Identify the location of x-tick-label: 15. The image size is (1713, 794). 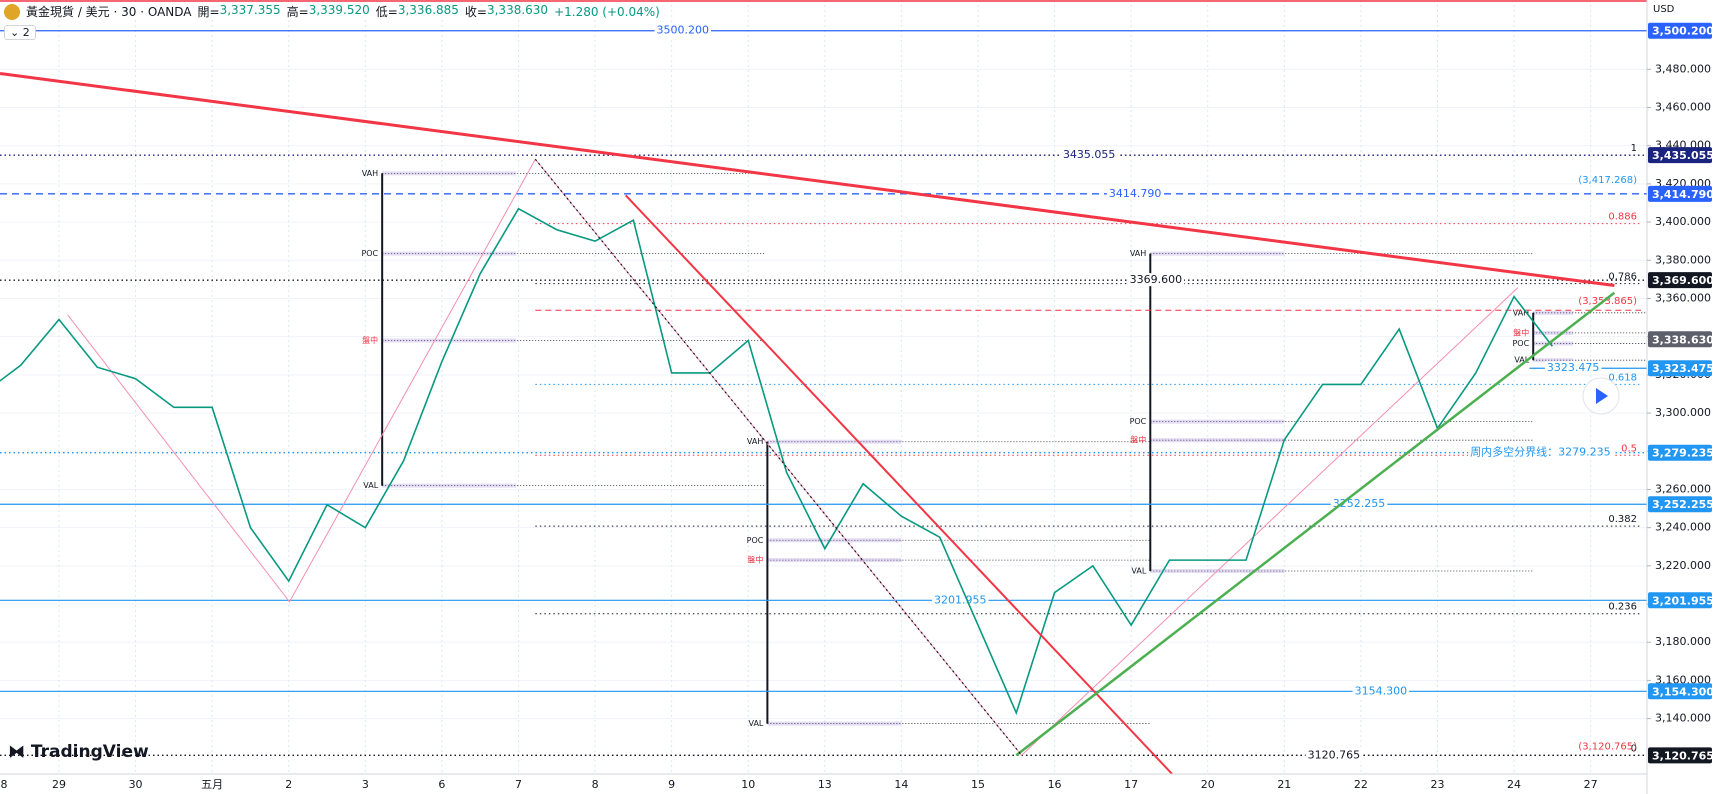
(978, 784).